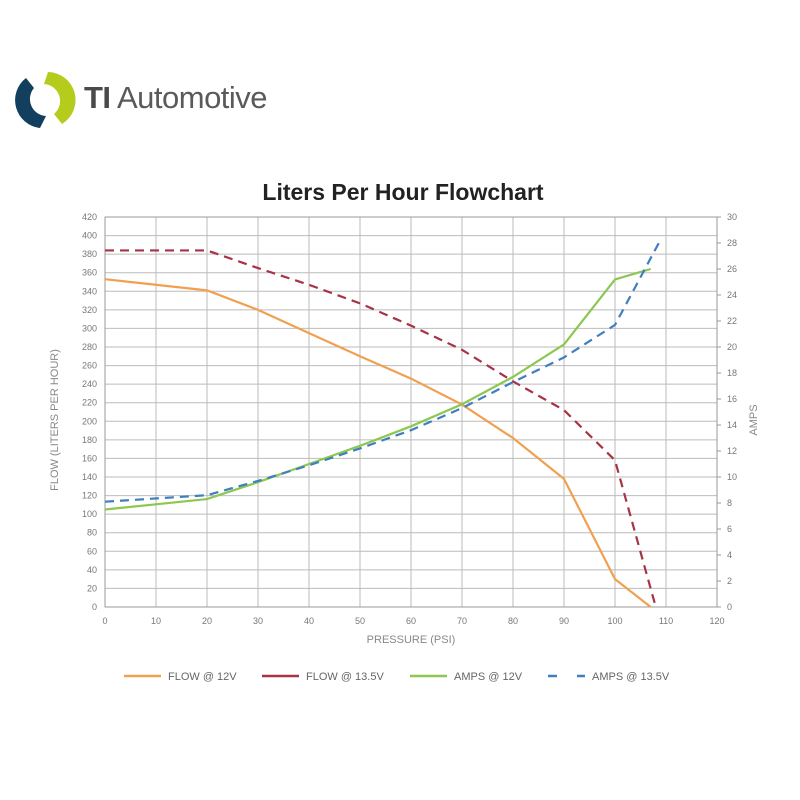 Image resolution: width=800 pixels, height=800 pixels. Describe the element at coordinates (729, 529) in the screenshot. I see `y2-tick-label: 6` at that location.